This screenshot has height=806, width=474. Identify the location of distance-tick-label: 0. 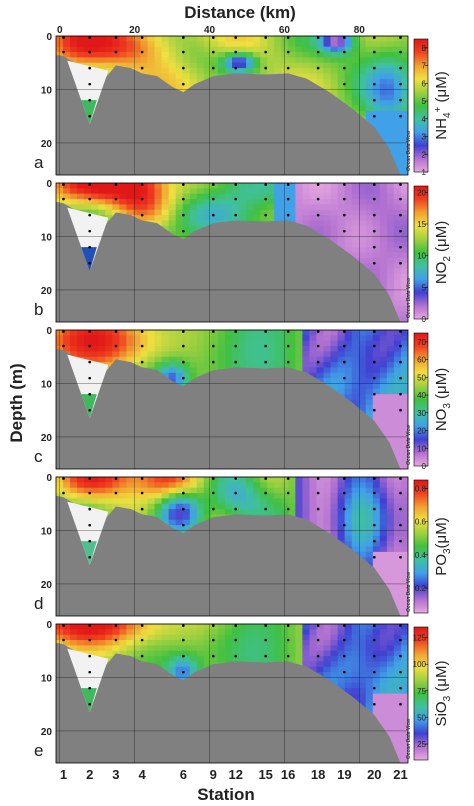
(60, 30).